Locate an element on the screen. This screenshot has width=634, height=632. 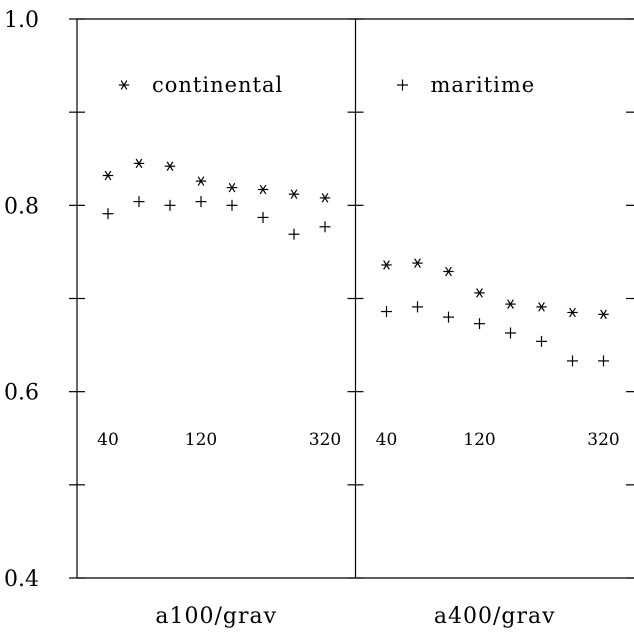
legend: continental maritime is located at coordinates (327, 85).